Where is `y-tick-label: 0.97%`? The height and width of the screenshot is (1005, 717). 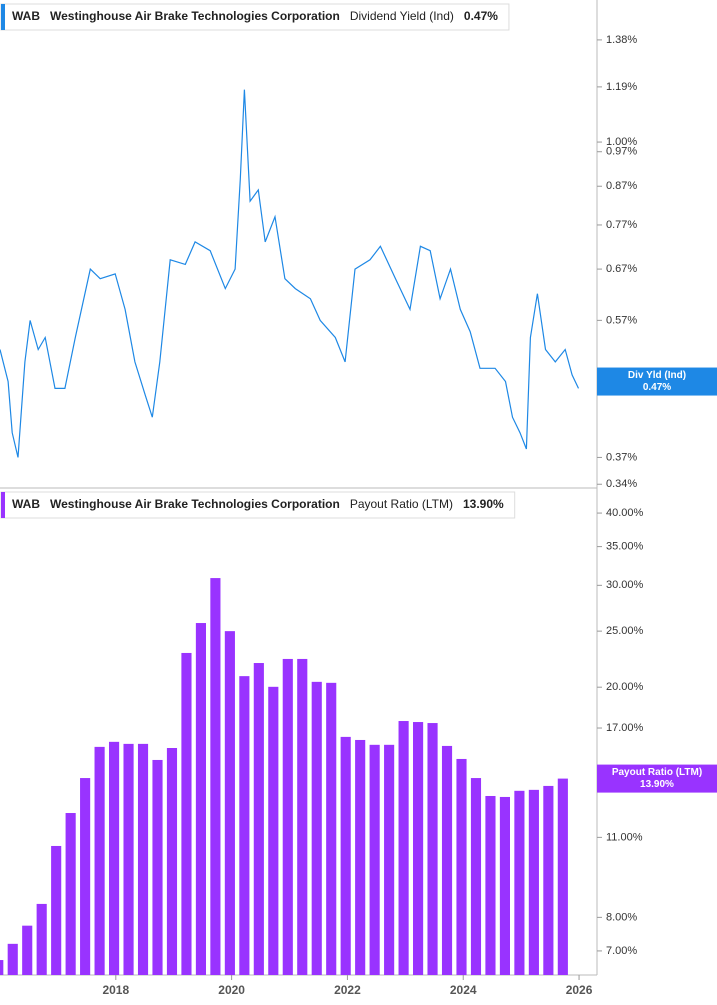
y-tick-label: 0.97% is located at coordinates (621, 152).